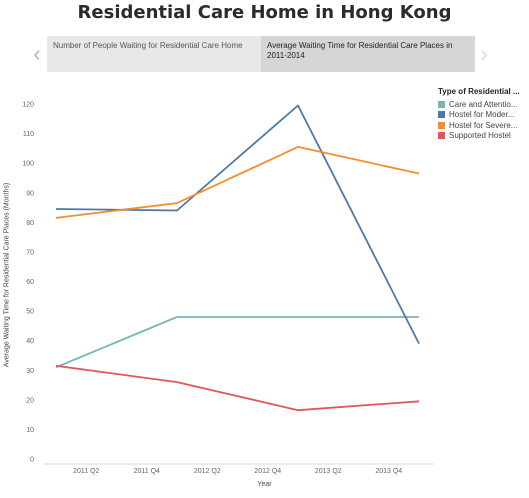  I want to click on y-tick-label: 120, so click(28, 105).